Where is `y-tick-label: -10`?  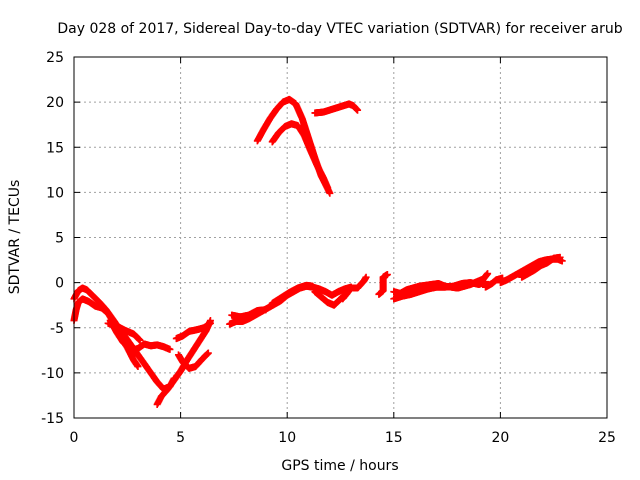 y-tick-label: -10 is located at coordinates (52, 374).